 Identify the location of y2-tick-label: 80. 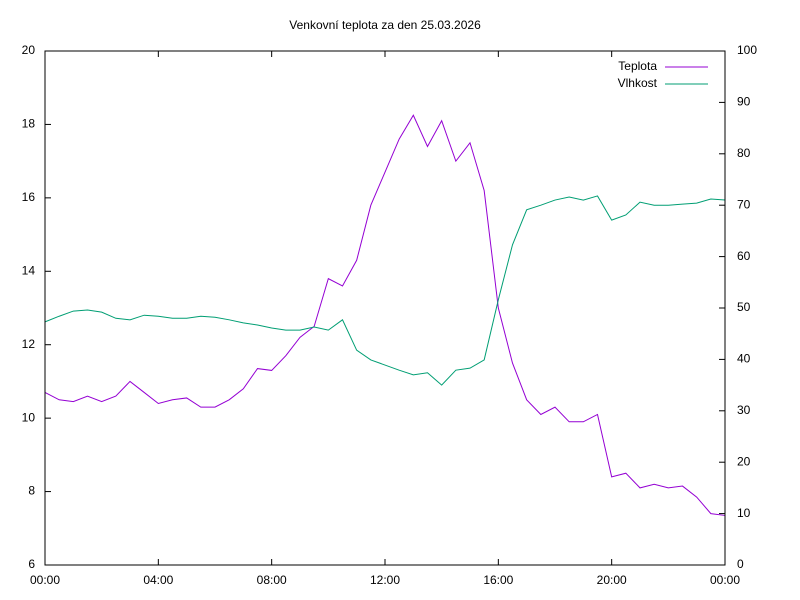
(744, 153).